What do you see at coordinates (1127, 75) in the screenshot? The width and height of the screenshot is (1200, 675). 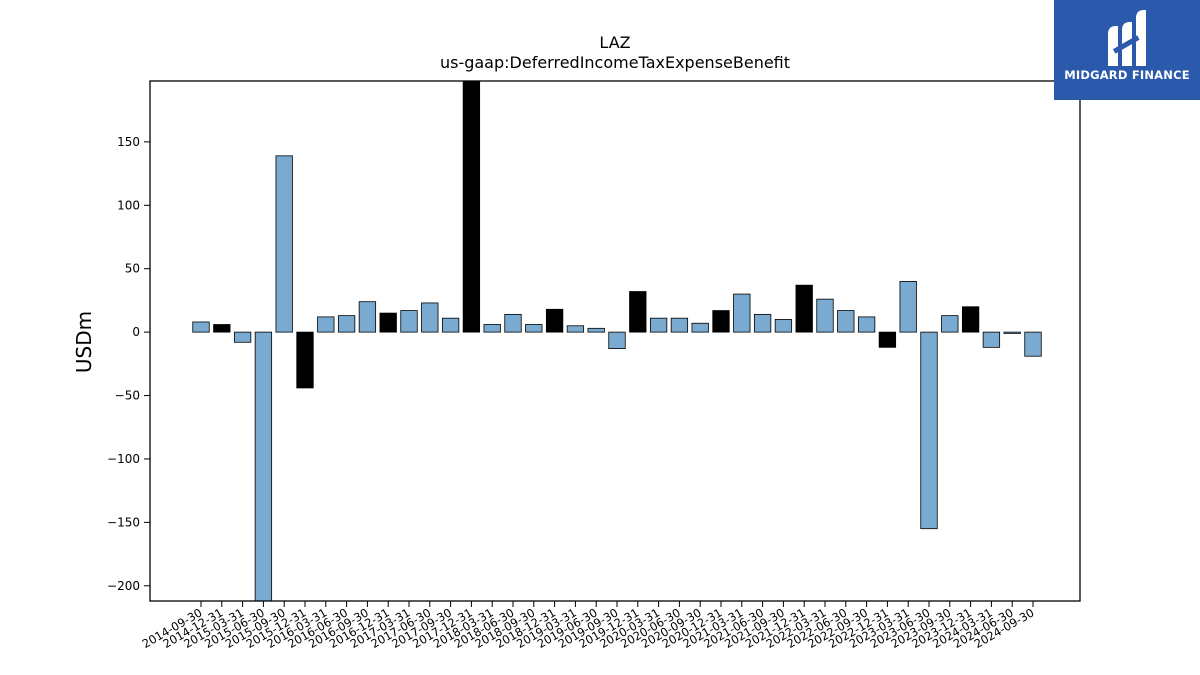 I see `logo-text: MIDGARD FINANCE` at bounding box center [1127, 75].